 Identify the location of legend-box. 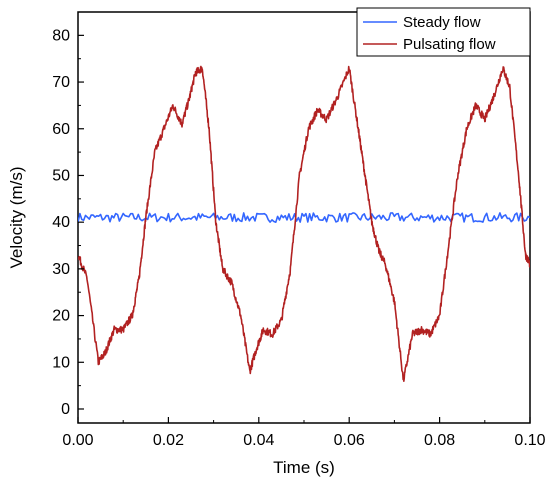
(443, 32).